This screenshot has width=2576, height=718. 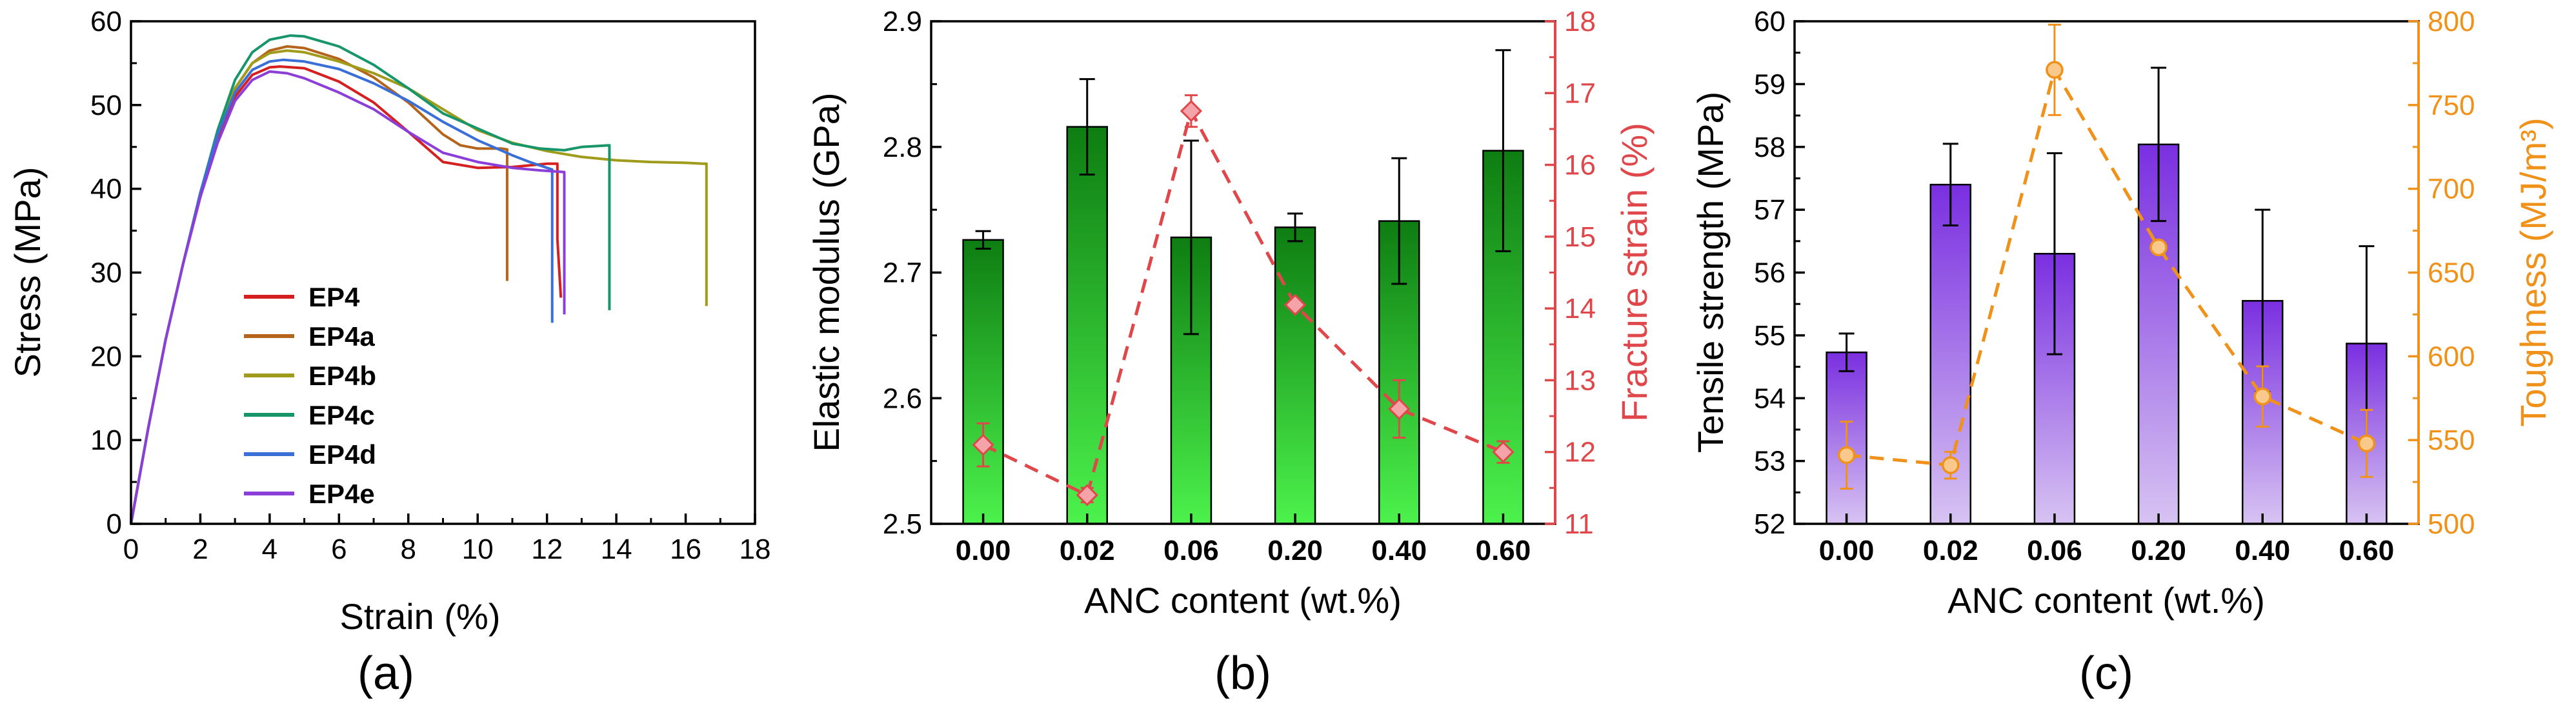 I want to click on panel-b-plot-layer, so click(x=1243, y=287).